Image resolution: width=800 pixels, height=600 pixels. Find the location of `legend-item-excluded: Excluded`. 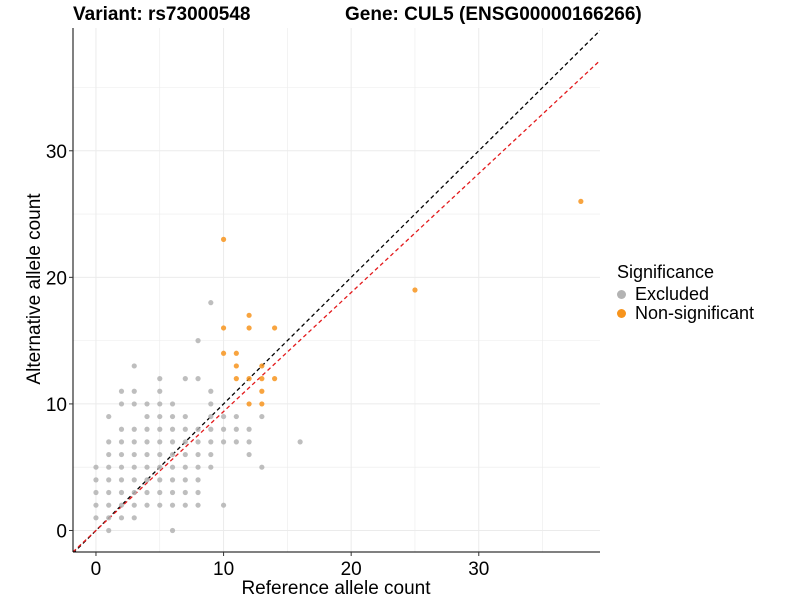

legend-item-excluded: Excluded is located at coordinates (685, 294).